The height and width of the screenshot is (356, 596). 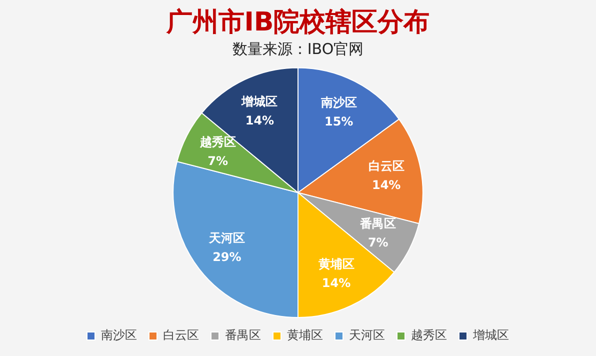 What do you see at coordinates (490, 335) in the screenshot?
I see `legend-label: 增城区` at bounding box center [490, 335].